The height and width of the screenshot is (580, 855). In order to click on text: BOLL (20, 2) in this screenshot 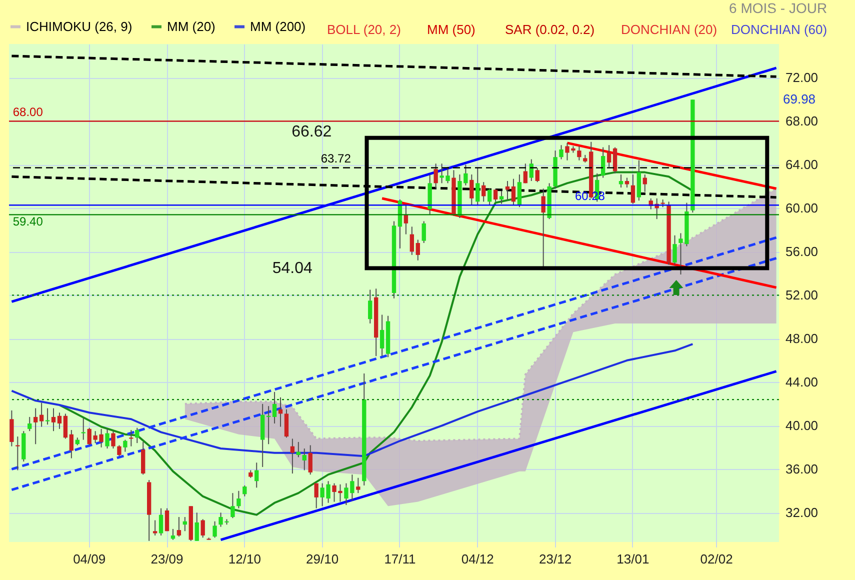, I will do `click(364, 29)`.